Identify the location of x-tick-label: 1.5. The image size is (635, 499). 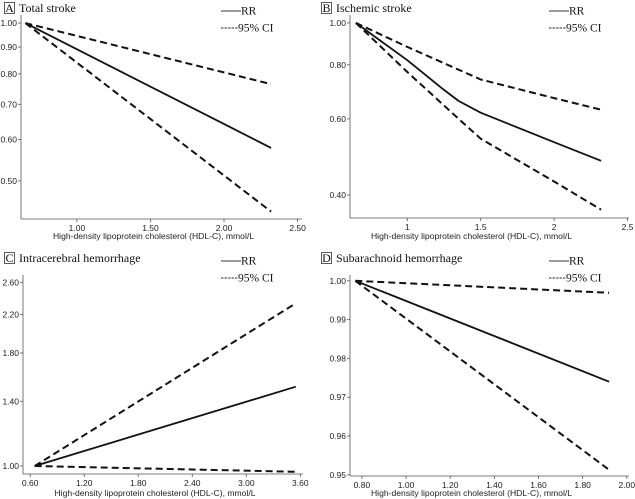
(481, 227).